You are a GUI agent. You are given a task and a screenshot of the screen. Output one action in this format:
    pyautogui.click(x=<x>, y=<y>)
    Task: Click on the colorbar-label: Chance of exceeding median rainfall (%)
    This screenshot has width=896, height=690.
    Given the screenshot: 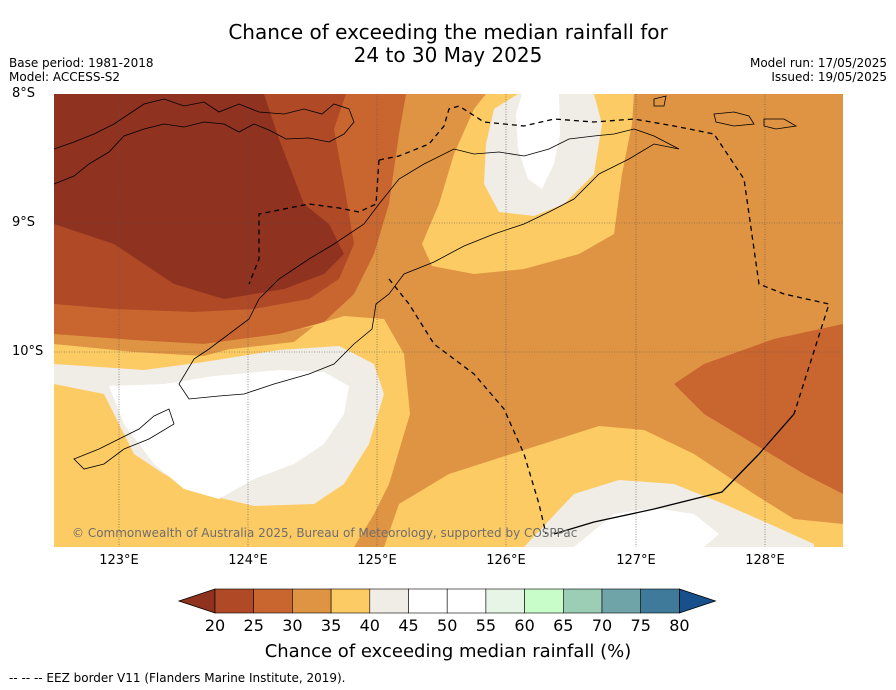 What is the action you would take?
    pyautogui.click(x=448, y=651)
    